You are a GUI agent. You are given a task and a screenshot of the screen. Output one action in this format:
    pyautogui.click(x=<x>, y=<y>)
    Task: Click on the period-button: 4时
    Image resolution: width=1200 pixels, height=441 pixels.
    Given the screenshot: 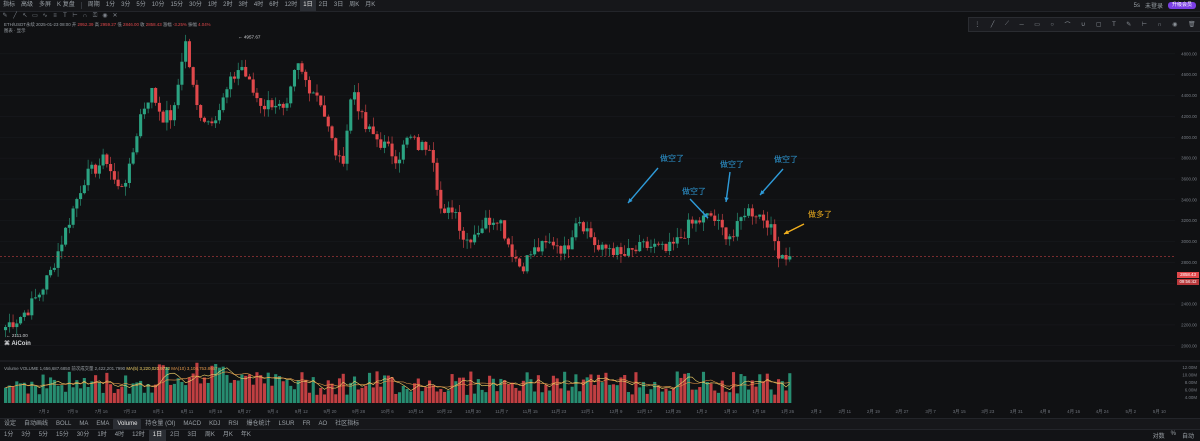 What is the action you would take?
    pyautogui.click(x=119, y=435)
    